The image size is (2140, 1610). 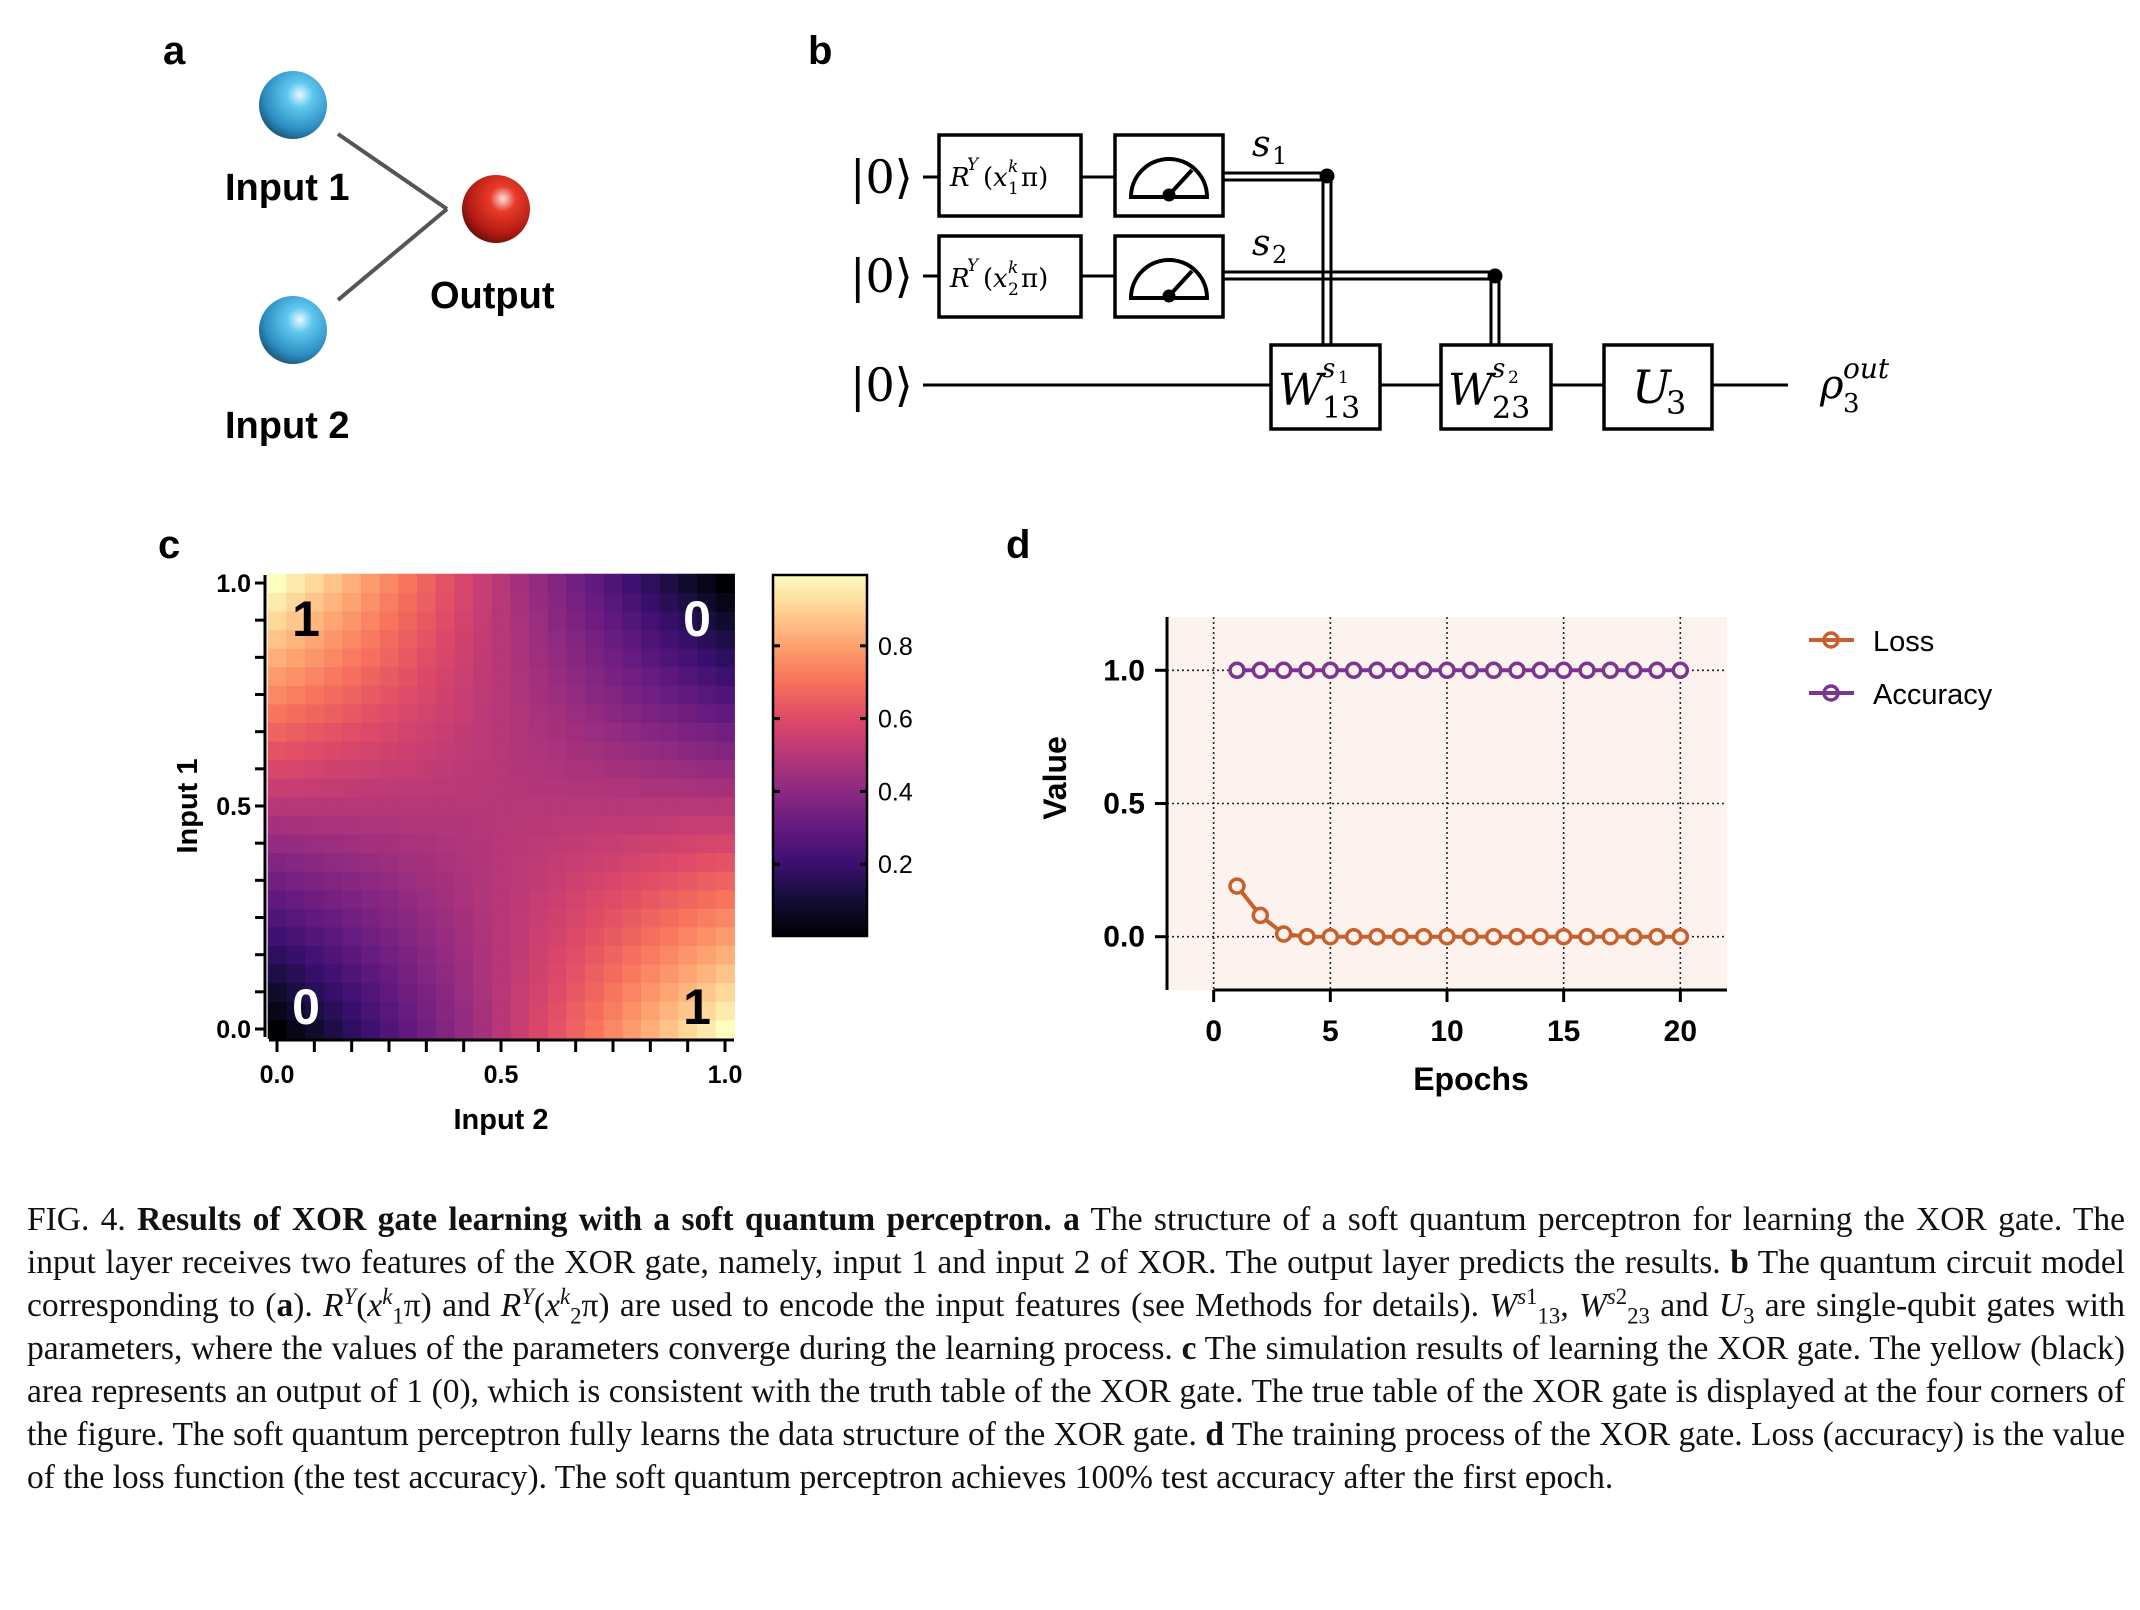 What do you see at coordinates (308, 1305) in the screenshot?
I see `caption-text: ).` at bounding box center [308, 1305].